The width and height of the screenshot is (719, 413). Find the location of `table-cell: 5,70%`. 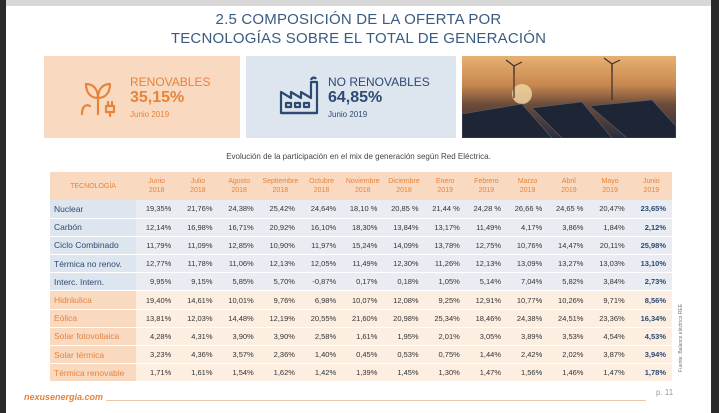

table-cell: 5,70% is located at coordinates (280, 282).